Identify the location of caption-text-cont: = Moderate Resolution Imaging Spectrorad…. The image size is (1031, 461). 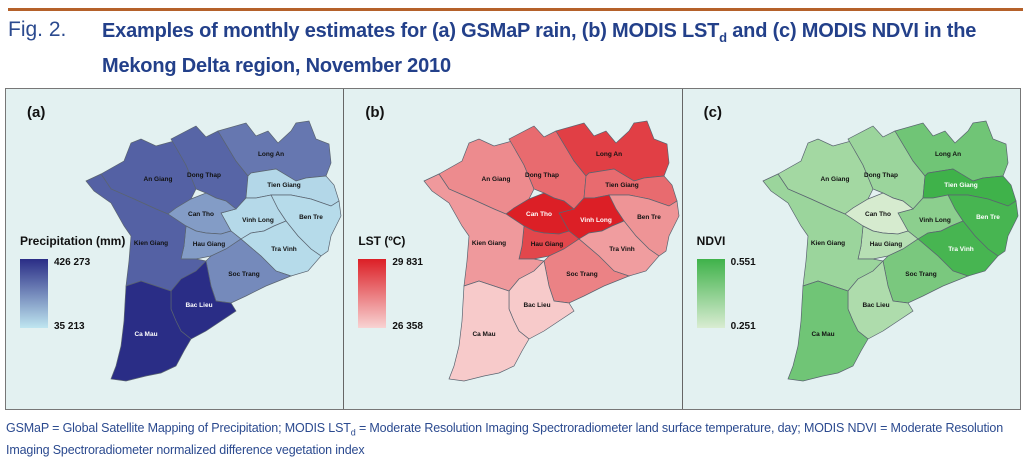
(505, 439).